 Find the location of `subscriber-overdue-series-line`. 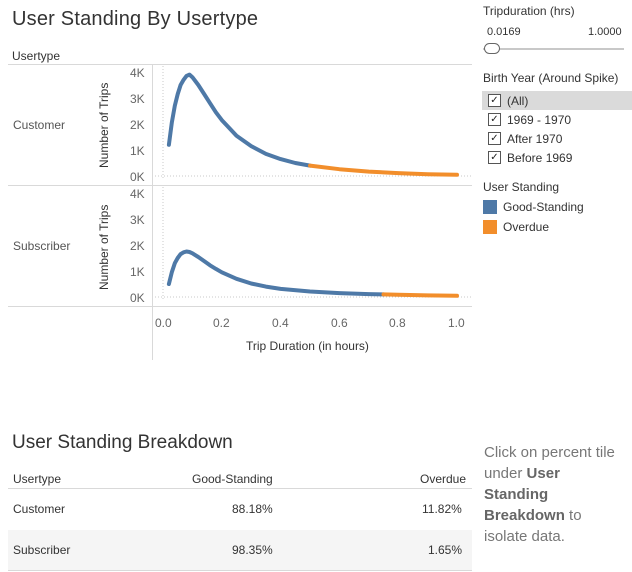

subscriber-overdue-series-line is located at coordinates (420, 295).